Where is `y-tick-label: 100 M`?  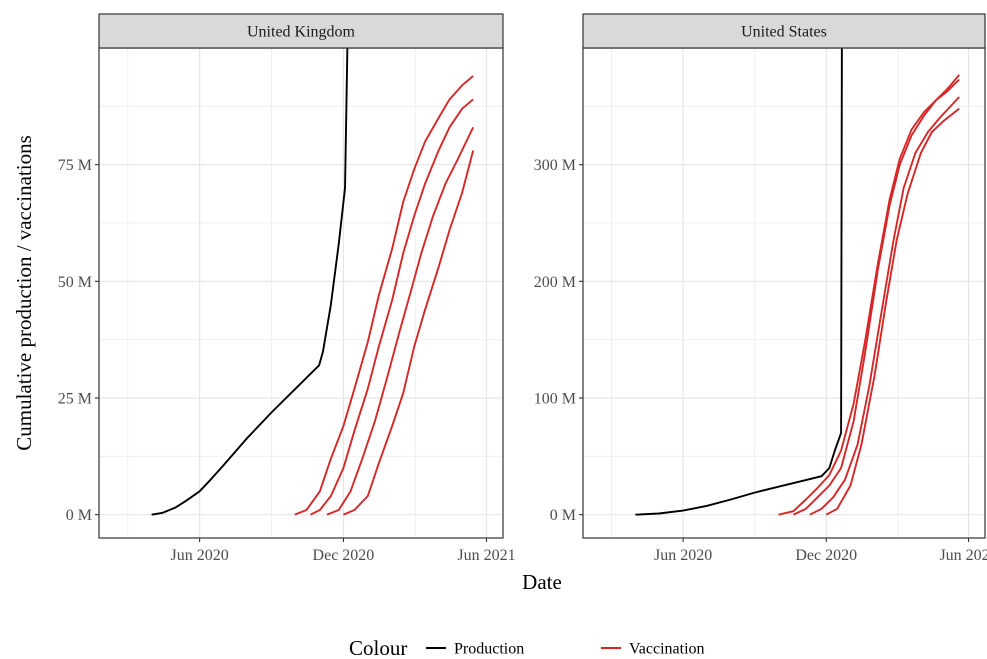
y-tick-label: 100 M is located at coordinates (555, 399).